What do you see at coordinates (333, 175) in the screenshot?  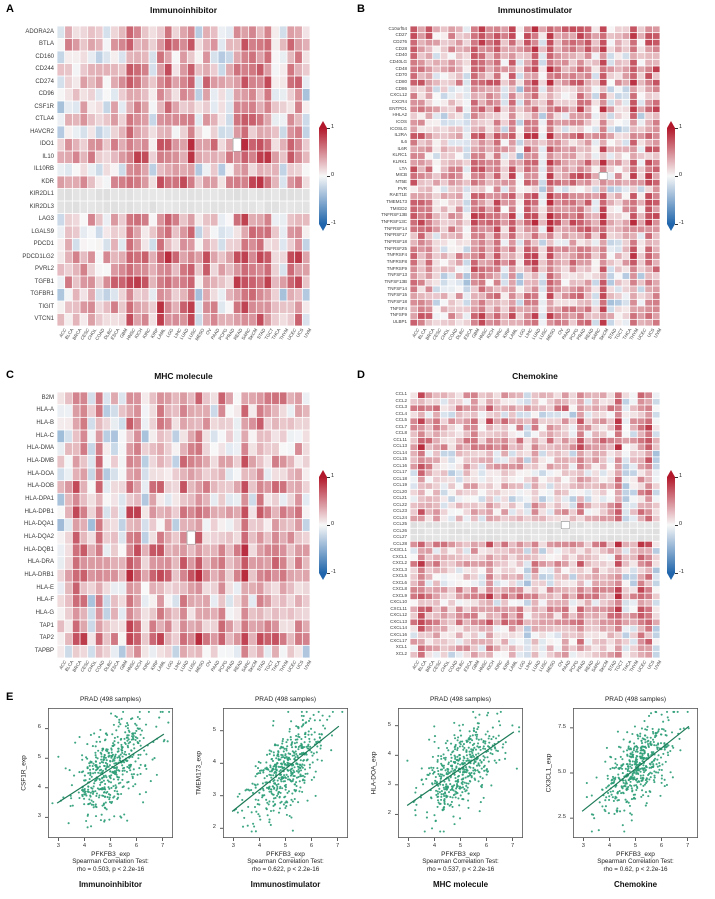 I see `colorbar-tick-label: 0` at bounding box center [333, 175].